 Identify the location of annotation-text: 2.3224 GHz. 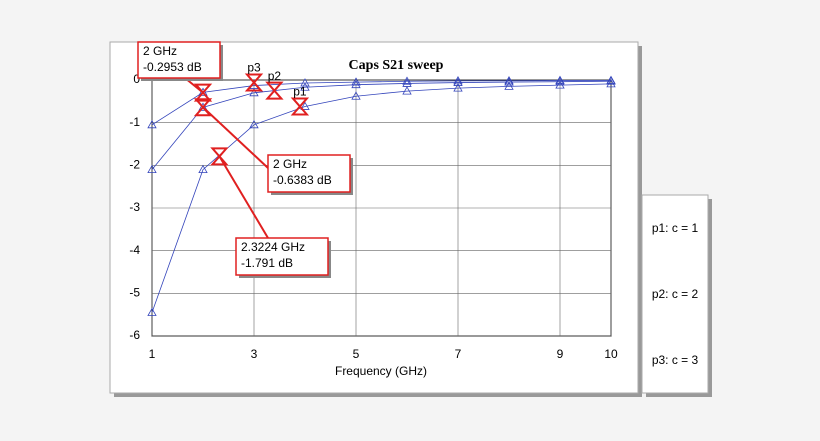
(273, 247).